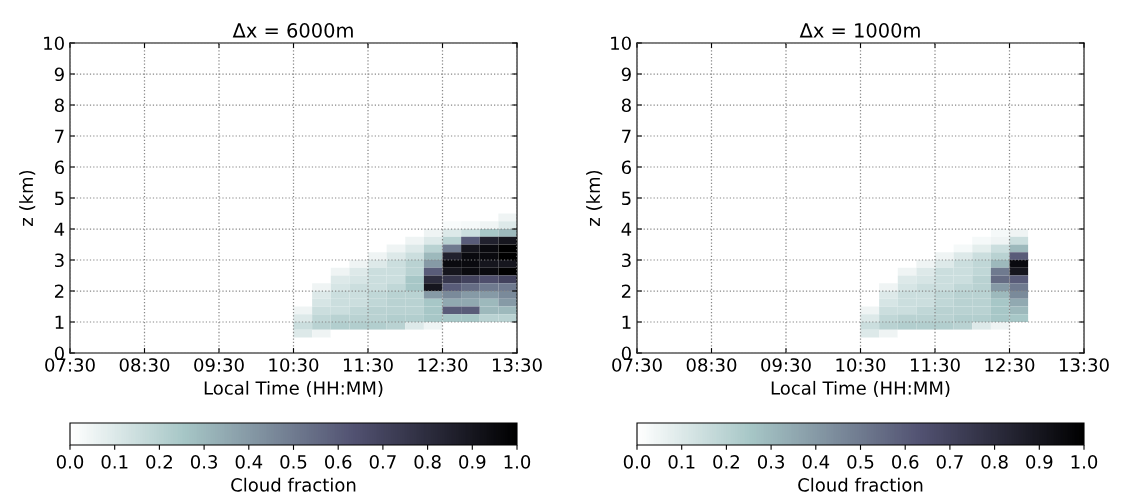 This screenshot has height=501, width=1122. What do you see at coordinates (292, 30) in the screenshot?
I see `chart-title: Δx = 6000m` at bounding box center [292, 30].